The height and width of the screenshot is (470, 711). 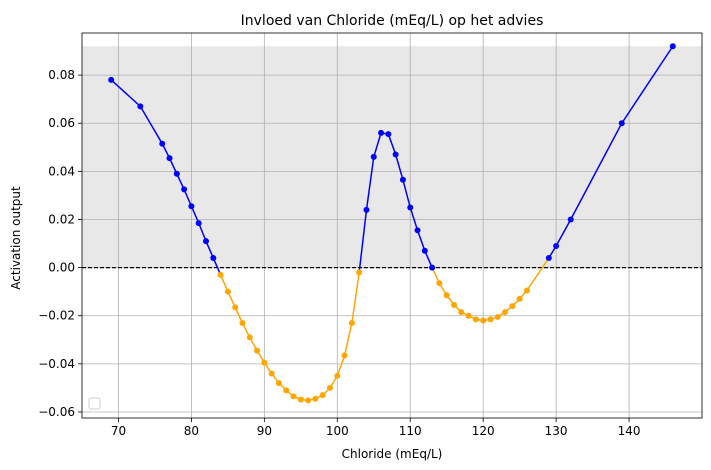 I want to click on x-tick-label: 120, so click(x=483, y=431).